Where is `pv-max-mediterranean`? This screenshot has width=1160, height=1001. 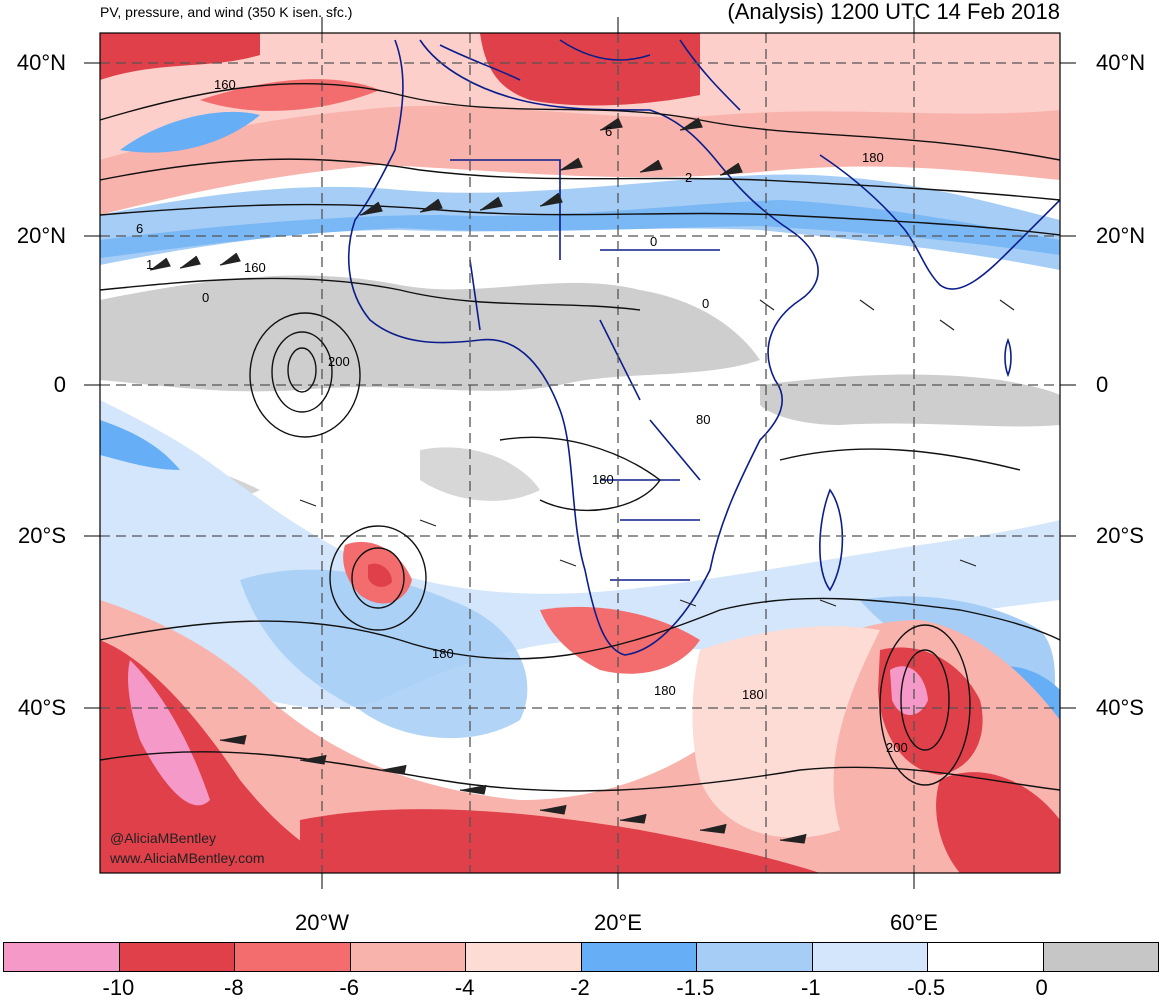 pv-max-mediterranean is located at coordinates (590, 69).